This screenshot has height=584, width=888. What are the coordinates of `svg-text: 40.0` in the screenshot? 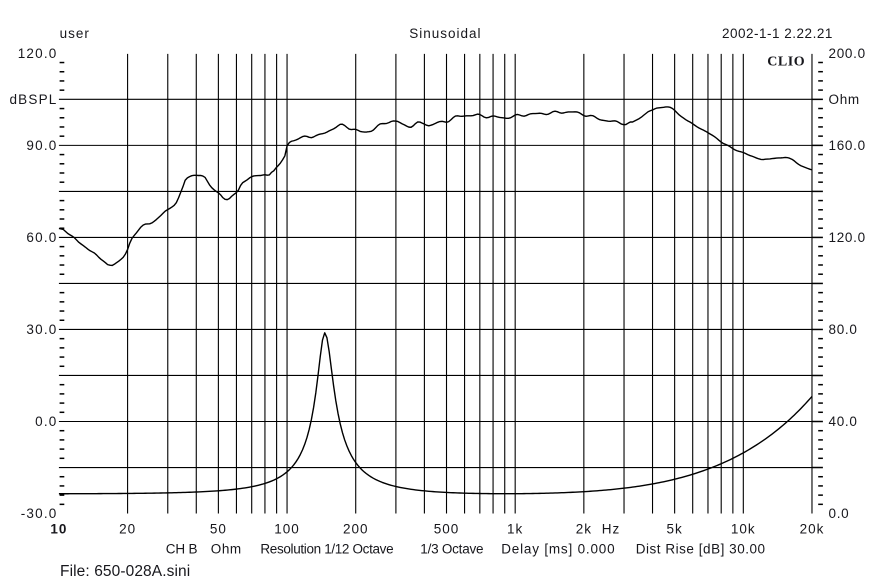 It's located at (843, 421).